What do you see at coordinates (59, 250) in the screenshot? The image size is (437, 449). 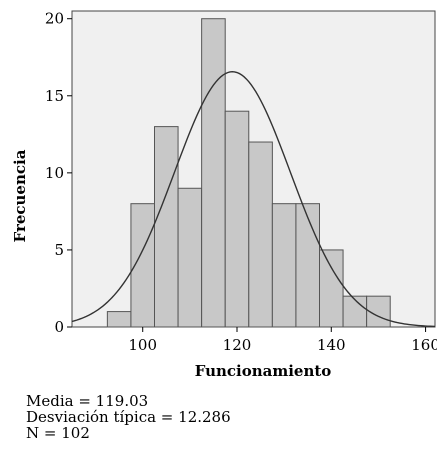 I see `y-tick-label: 5` at bounding box center [59, 250].